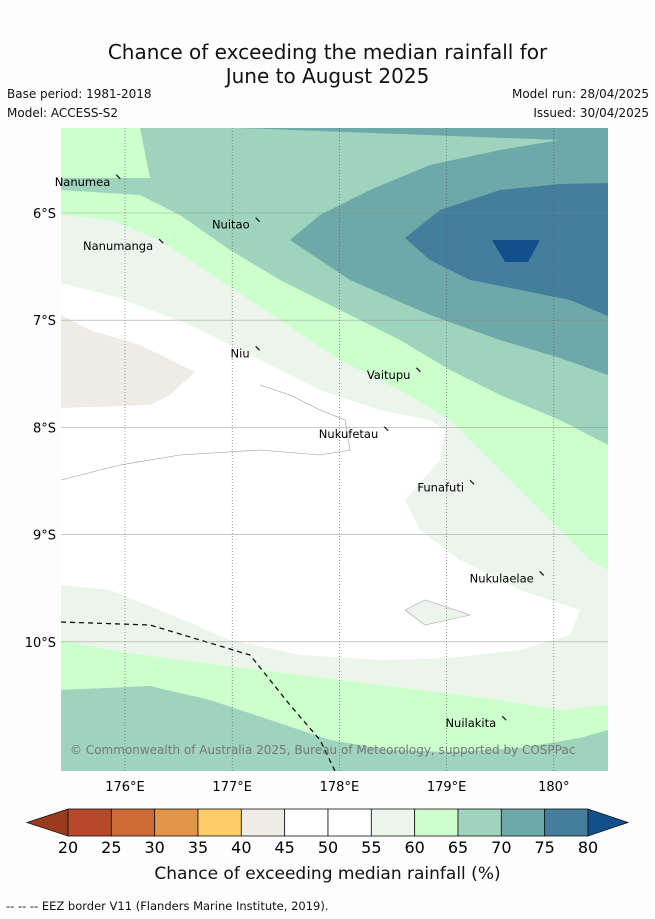 Image resolution: width=655 pixels, height=919 pixels. I want to click on base-period: Base period: 1981-2018, so click(79, 94).